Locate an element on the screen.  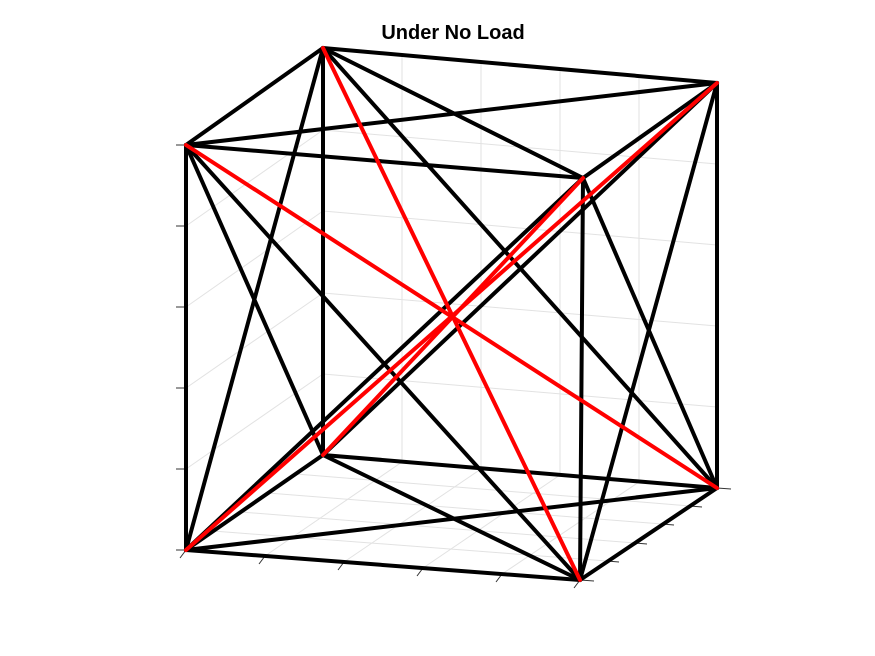
title: Under No Load is located at coordinates (452, 33).